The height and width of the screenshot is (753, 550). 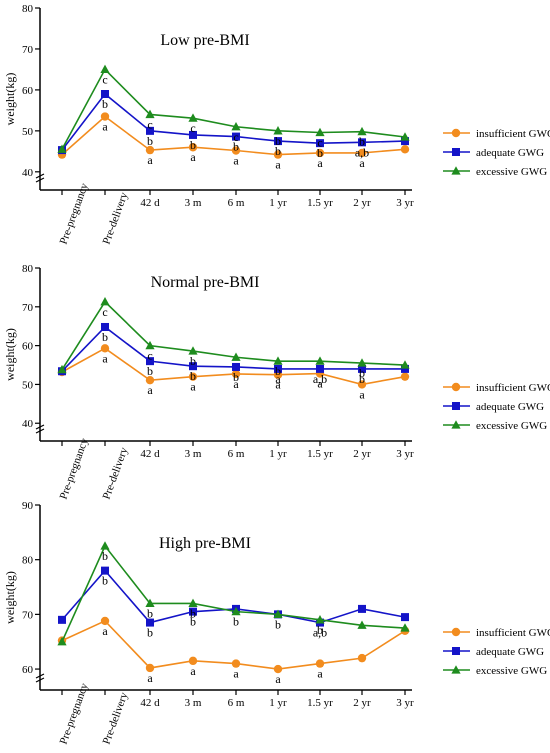 What do you see at coordinates (510, 652) in the screenshot?
I see `legend-label: adequate GWG` at bounding box center [510, 652].